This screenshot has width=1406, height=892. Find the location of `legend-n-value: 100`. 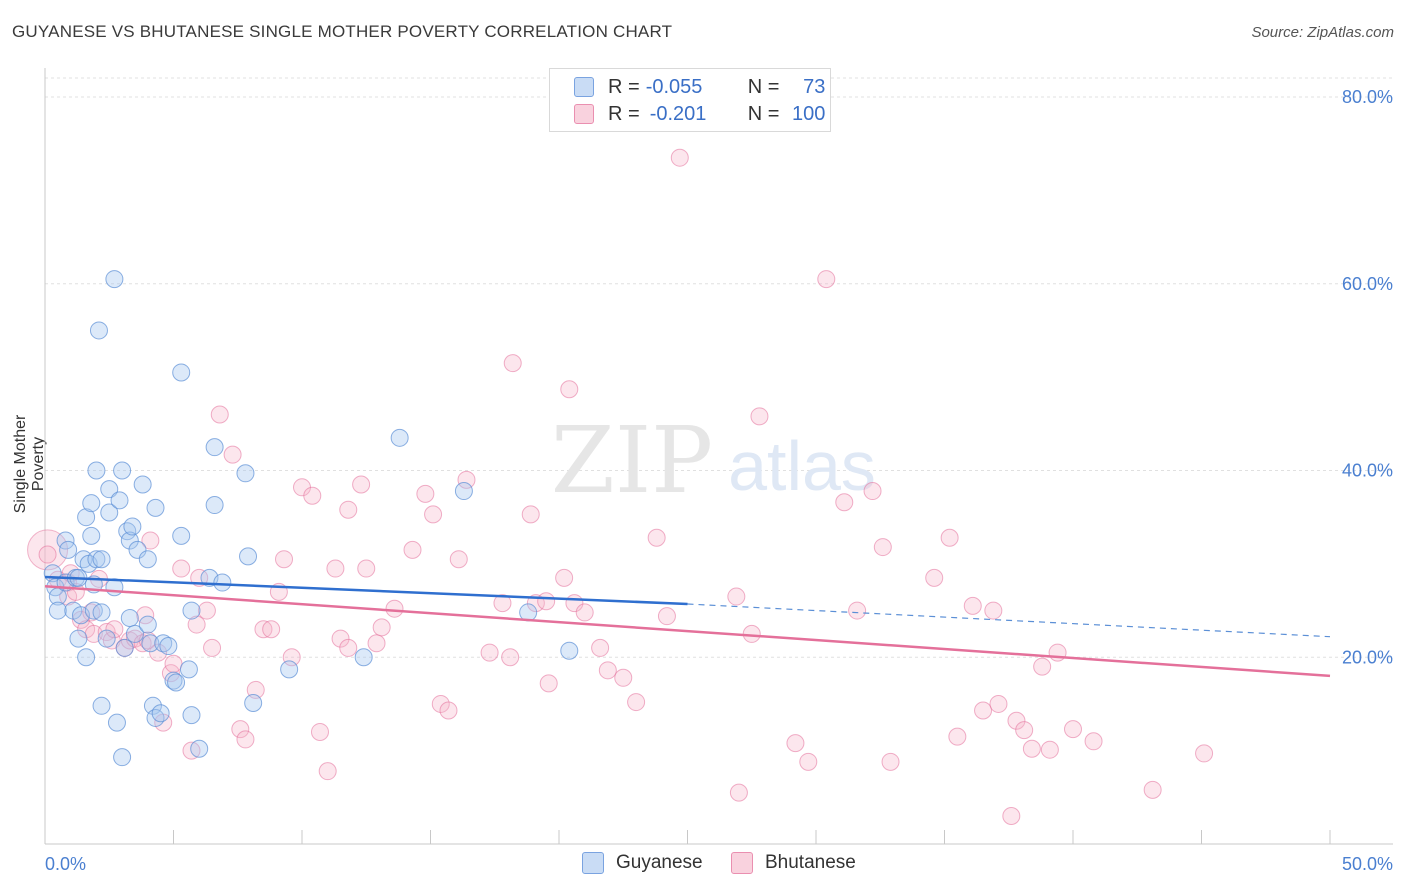

legend-n-value: 100 is located at coordinates (809, 113).